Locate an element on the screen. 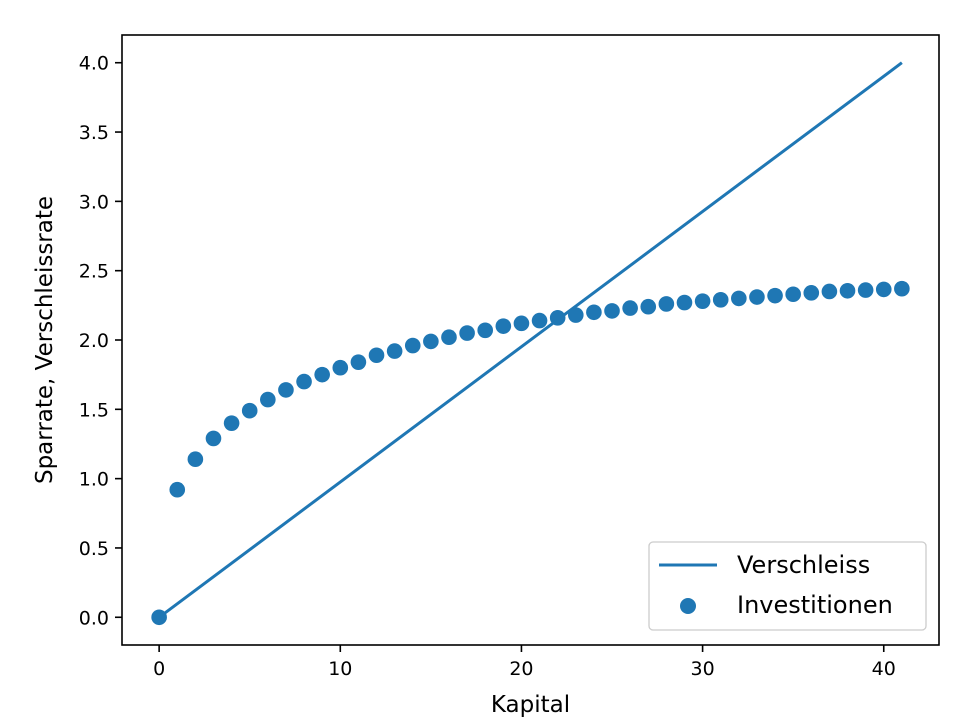 Image resolution: width=972 pixels, height=727 pixels. y-tick-label: 0.0 is located at coordinates (94, 618).